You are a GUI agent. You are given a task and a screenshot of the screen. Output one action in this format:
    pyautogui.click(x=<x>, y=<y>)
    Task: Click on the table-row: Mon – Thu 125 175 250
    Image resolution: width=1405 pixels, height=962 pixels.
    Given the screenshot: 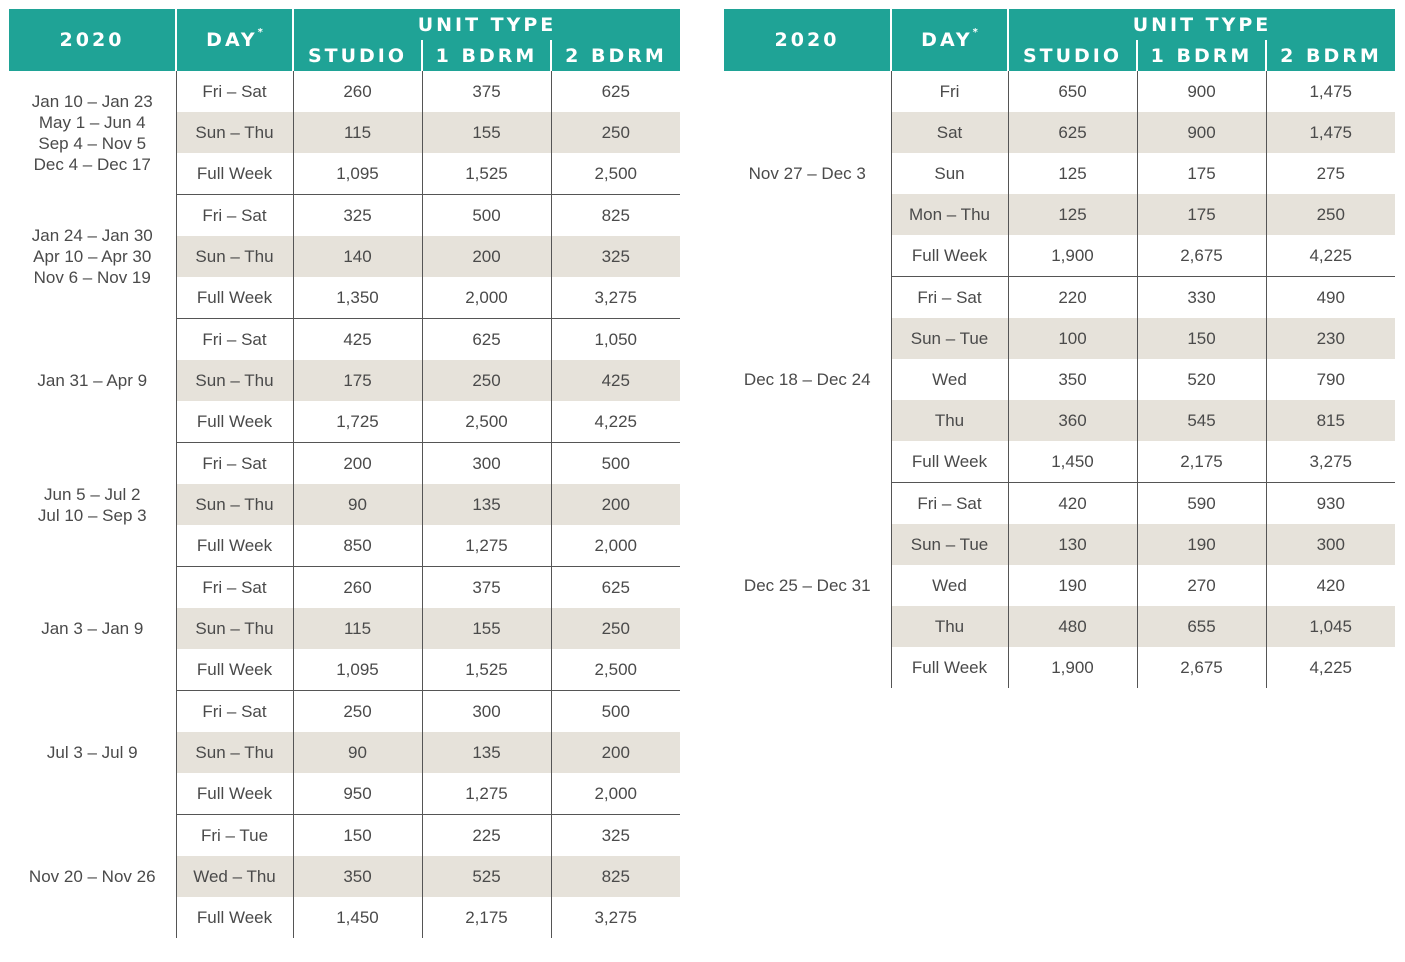 What is the action you would take?
    pyautogui.click(x=1059, y=214)
    